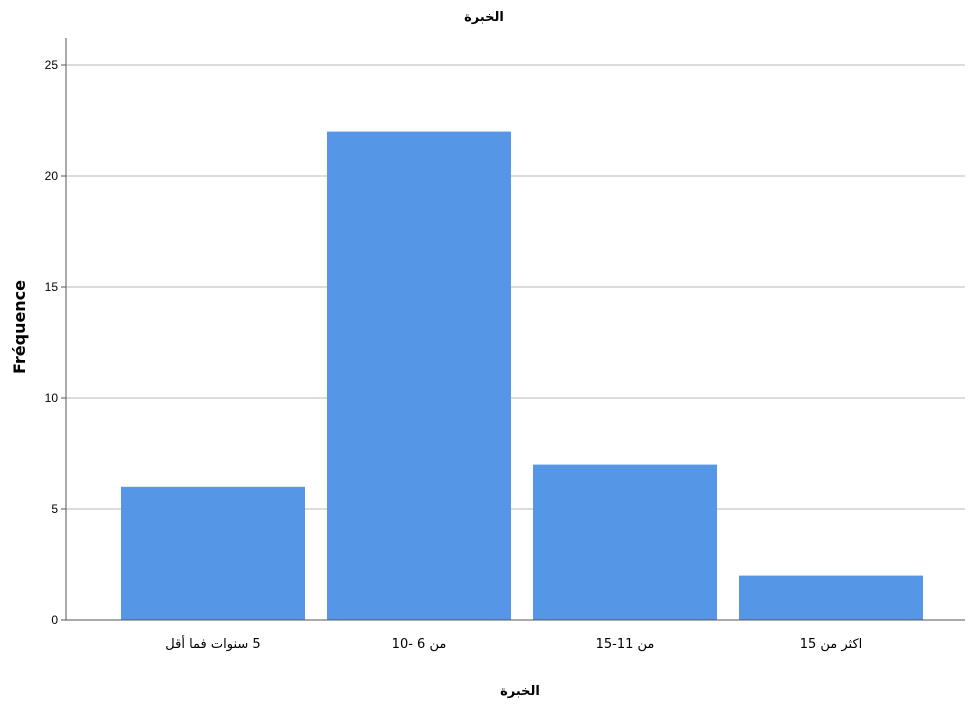 The image size is (969, 704). I want to click on x-axis-label: الخبرة, so click(520, 691).